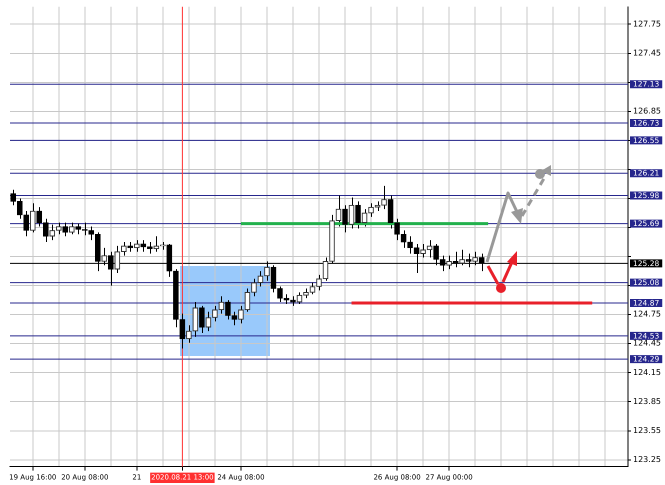 The image size is (665, 485). I want to click on y-tick-label: 124.75, so click(647, 314).